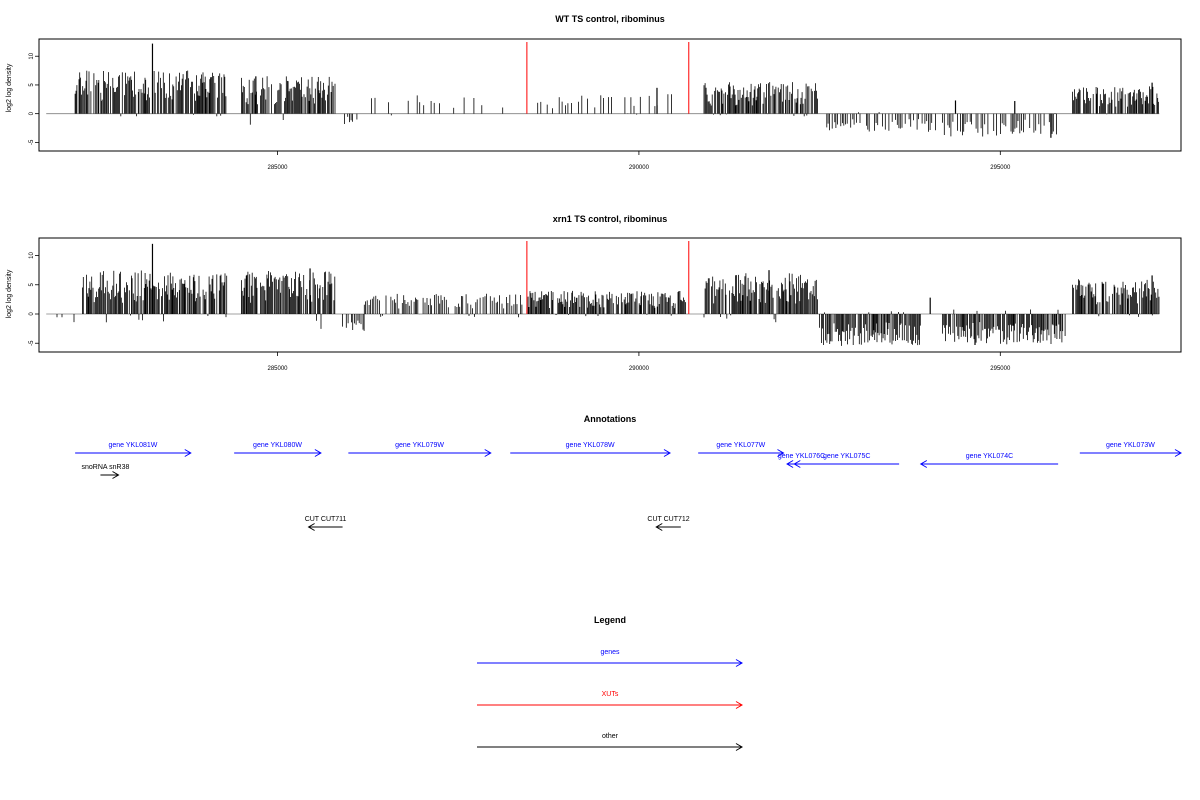 The height and width of the screenshot is (800, 1200). I want to click on annotation-feature: gene YKL078W, so click(590, 449).